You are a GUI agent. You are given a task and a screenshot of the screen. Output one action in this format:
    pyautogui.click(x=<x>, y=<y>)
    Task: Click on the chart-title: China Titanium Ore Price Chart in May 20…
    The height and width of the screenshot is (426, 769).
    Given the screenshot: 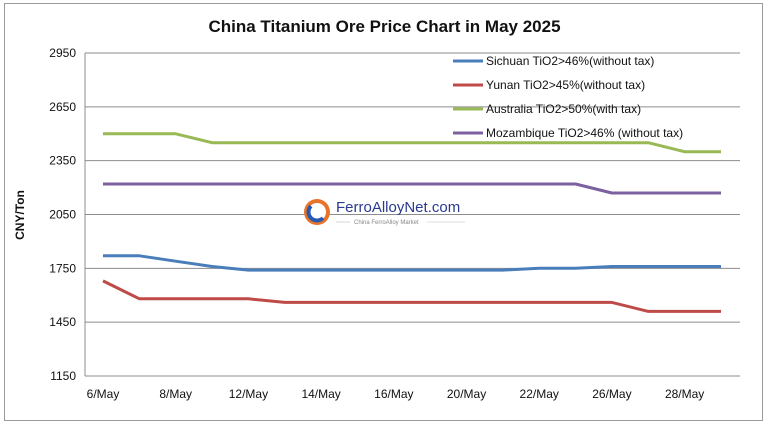 What is the action you would take?
    pyautogui.click(x=384, y=26)
    